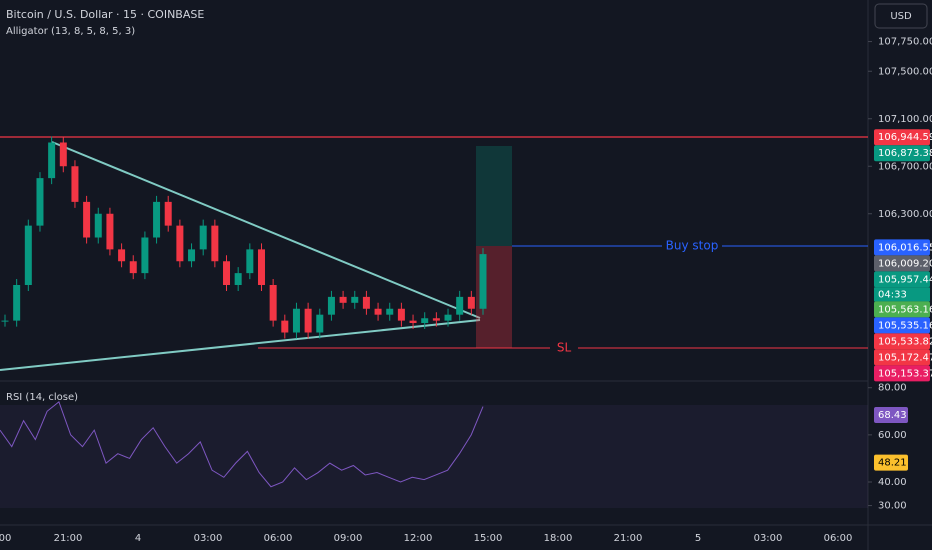  Describe the element at coordinates (105, 14) in the screenshot. I see `symbol-title: Bitcoin / U.S. Dollar · 15 · COINBASE` at that location.